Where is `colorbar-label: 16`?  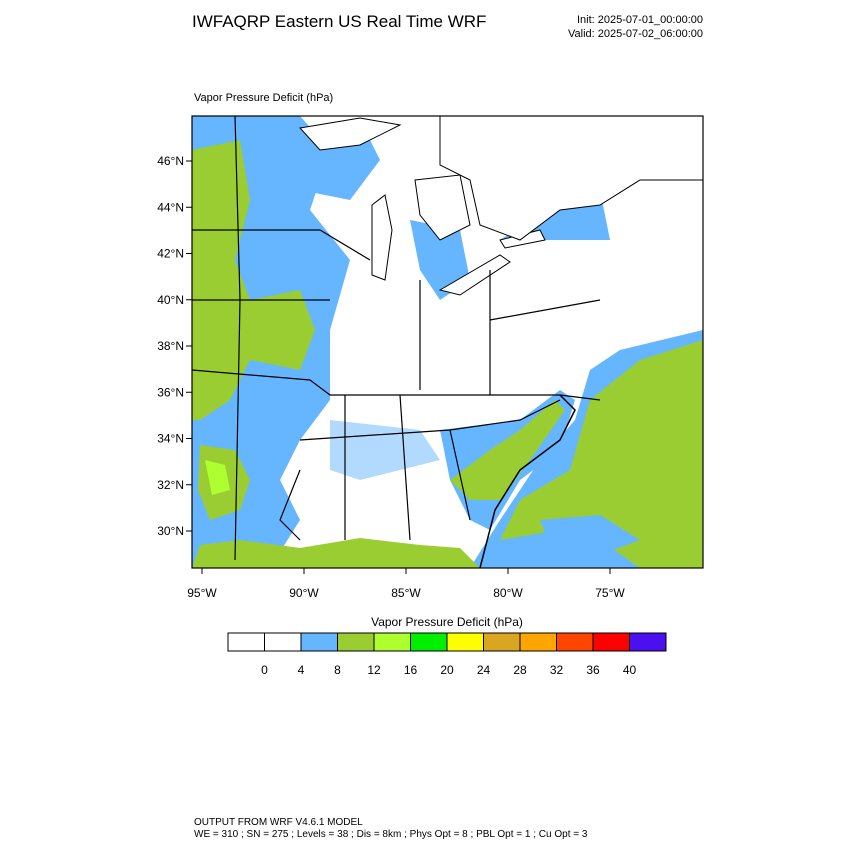 colorbar-label: 16 is located at coordinates (411, 670).